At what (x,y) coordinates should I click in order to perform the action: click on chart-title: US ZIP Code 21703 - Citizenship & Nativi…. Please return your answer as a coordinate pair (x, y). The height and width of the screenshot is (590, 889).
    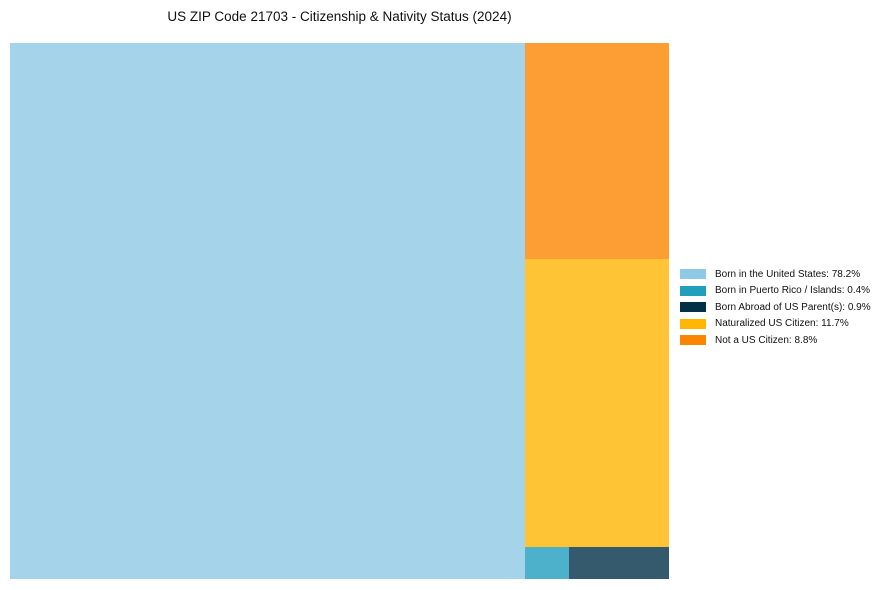
    Looking at the image, I should click on (339, 16).